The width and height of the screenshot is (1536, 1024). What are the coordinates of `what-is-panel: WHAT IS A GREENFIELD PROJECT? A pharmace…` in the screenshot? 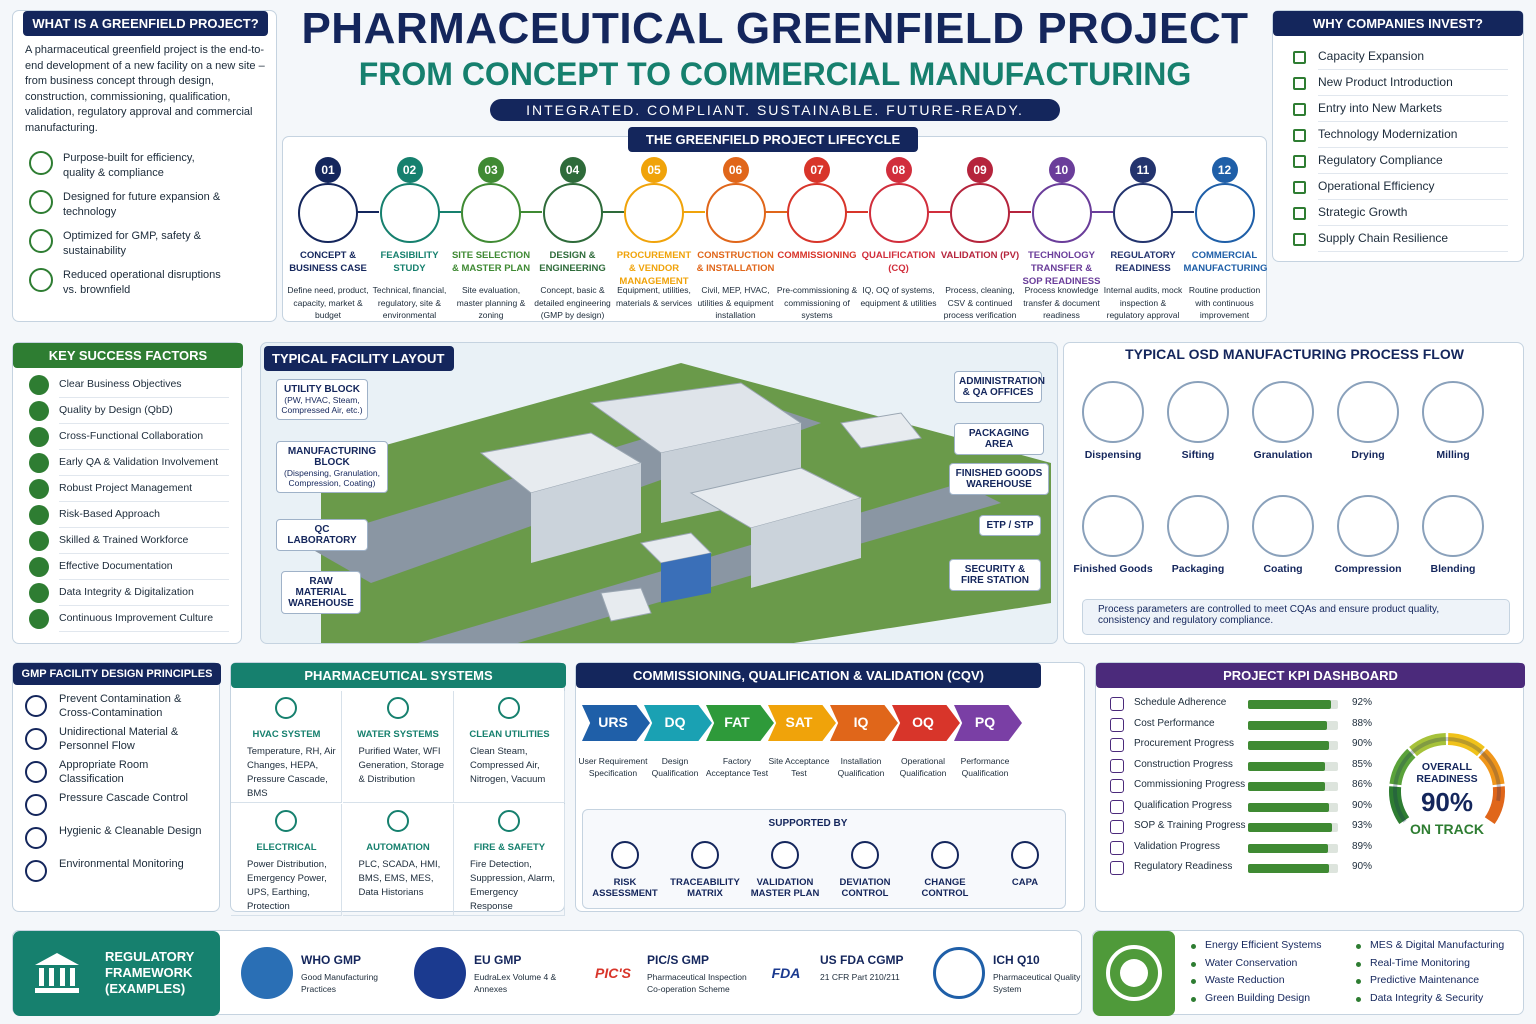 It's located at (144, 166).